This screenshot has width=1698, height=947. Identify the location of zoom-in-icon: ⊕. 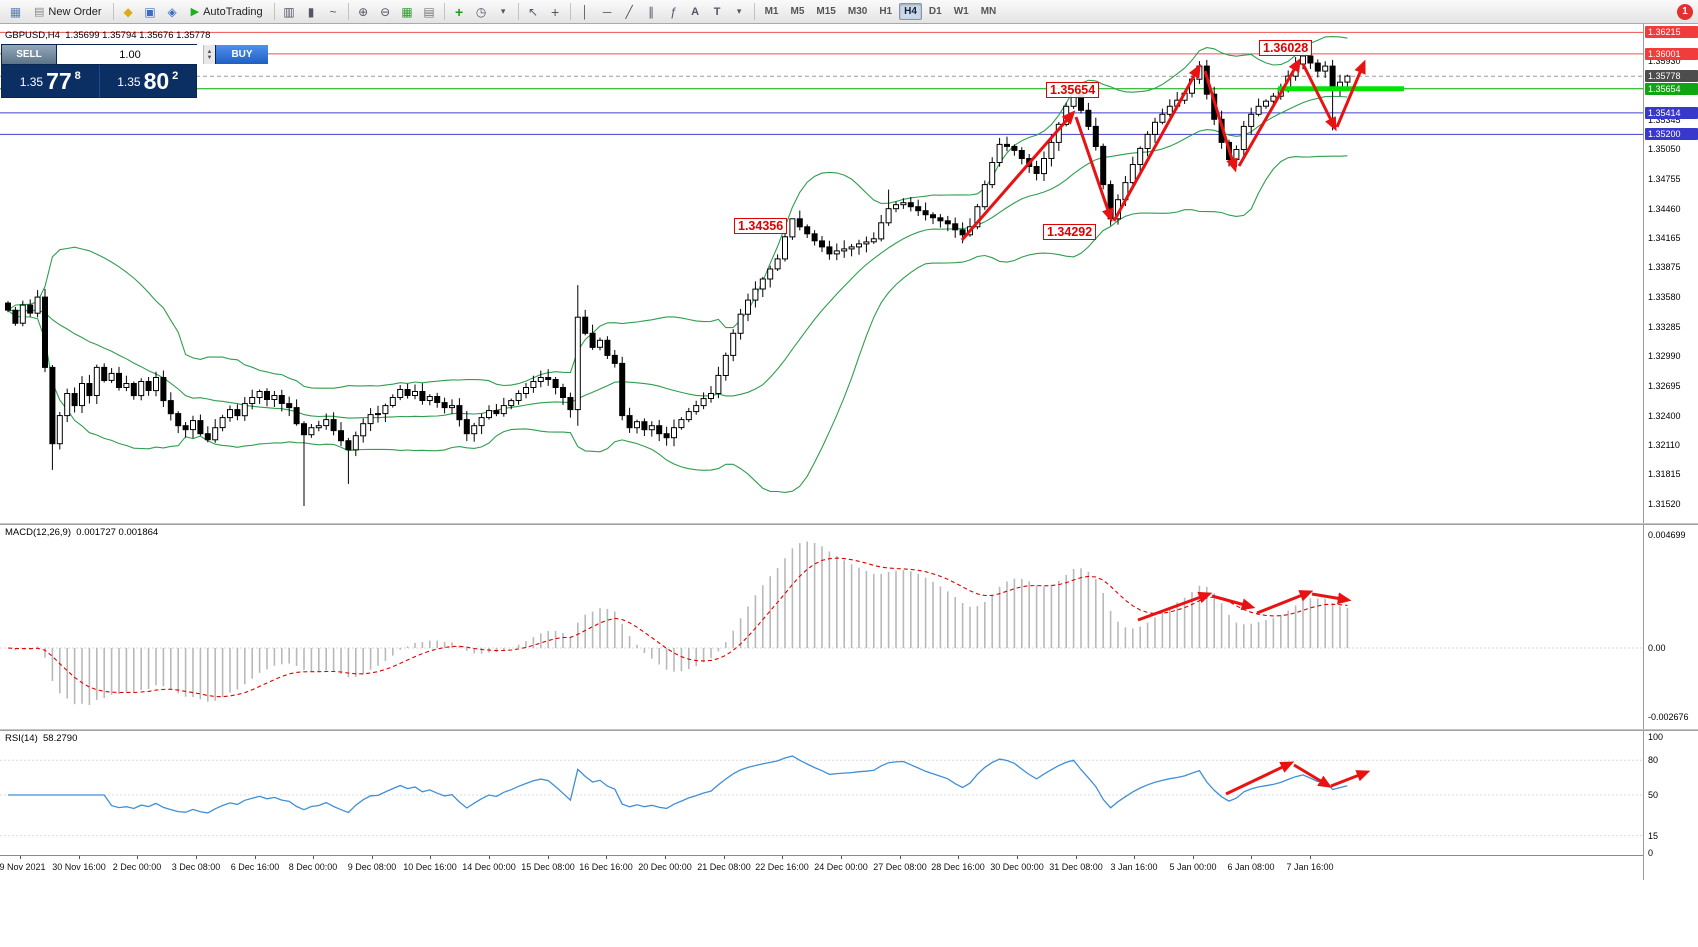
(363, 11).